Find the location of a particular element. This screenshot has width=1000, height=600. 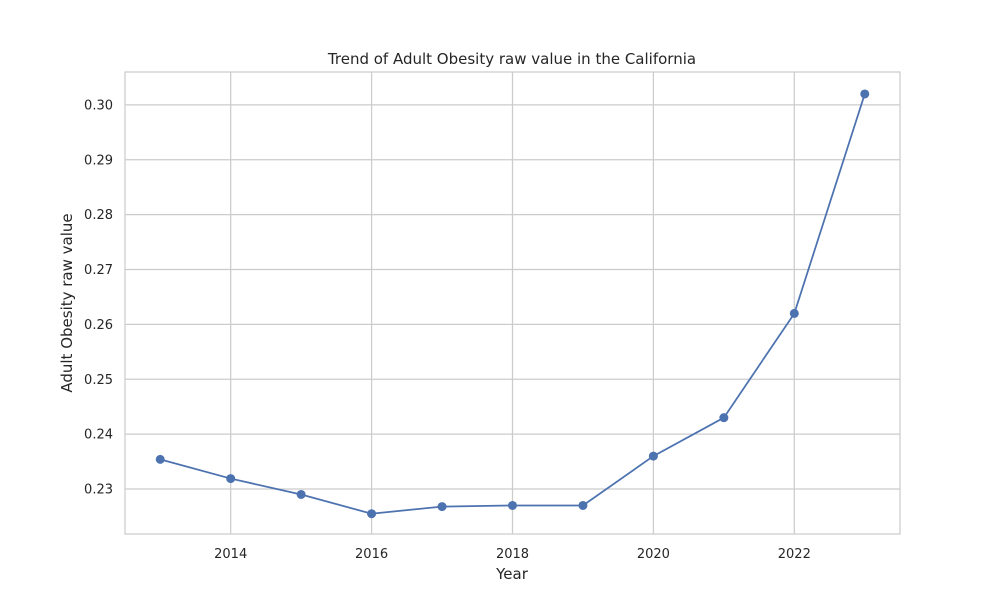

y-tick-label: 0.27 is located at coordinates (98, 270).